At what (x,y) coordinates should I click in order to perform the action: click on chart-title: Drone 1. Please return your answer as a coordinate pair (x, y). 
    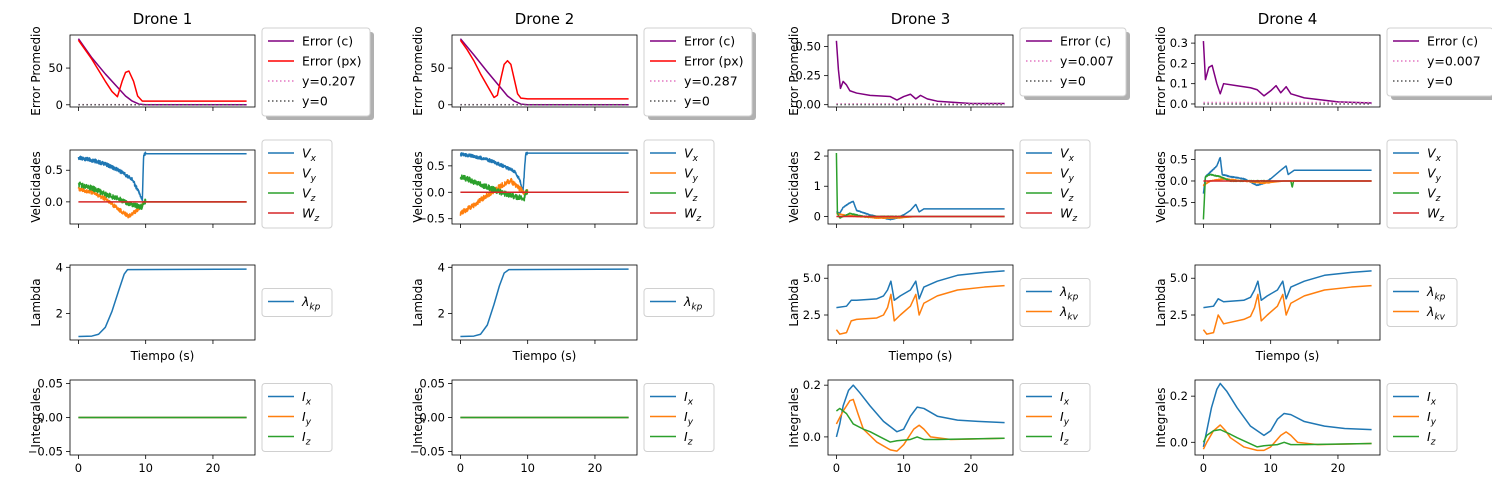
    Looking at the image, I should click on (163, 19).